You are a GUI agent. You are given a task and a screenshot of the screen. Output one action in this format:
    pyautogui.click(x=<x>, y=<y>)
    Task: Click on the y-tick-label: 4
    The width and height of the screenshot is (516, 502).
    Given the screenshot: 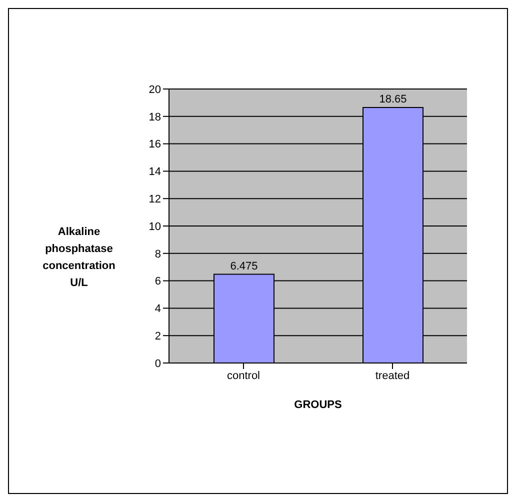 What is the action you would take?
    pyautogui.click(x=157, y=309)
    